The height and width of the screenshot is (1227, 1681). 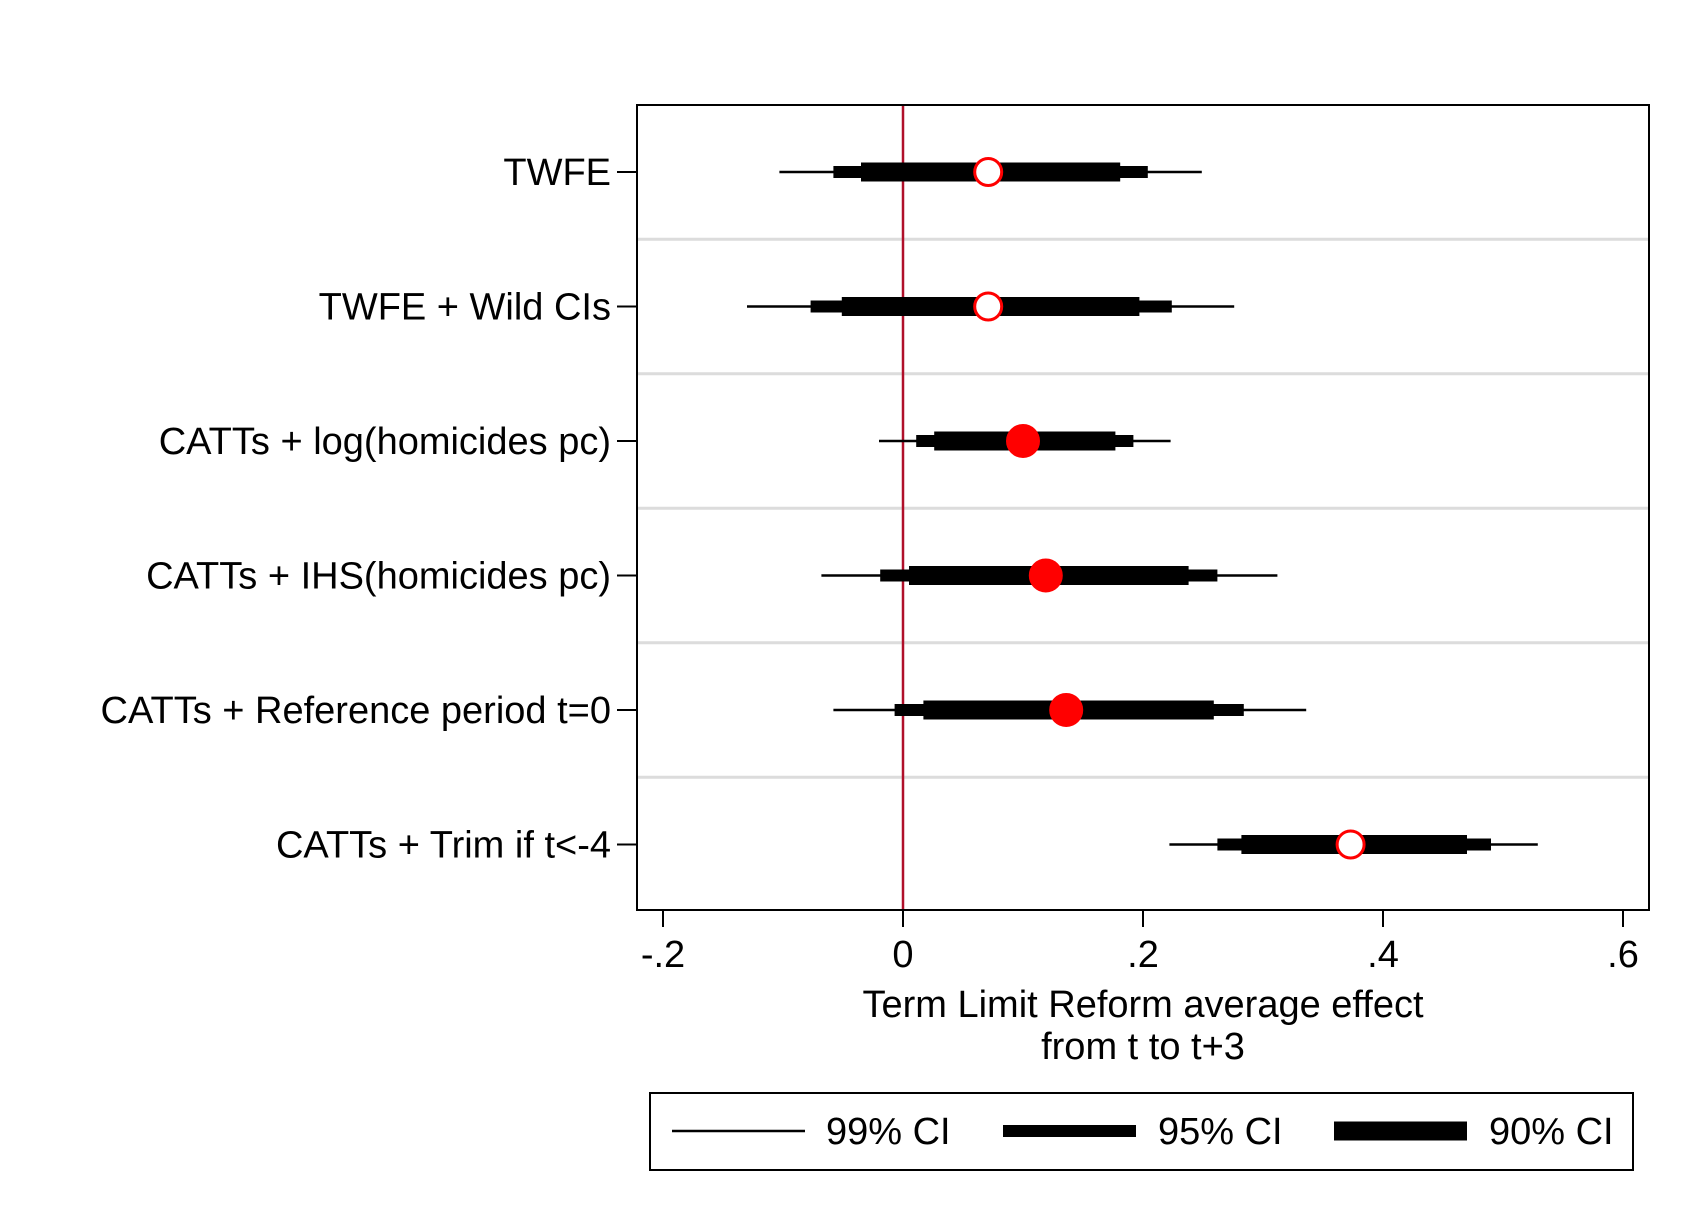 I want to click on x-axis-title-line2: from t to t+3, so click(x=1143, y=1047).